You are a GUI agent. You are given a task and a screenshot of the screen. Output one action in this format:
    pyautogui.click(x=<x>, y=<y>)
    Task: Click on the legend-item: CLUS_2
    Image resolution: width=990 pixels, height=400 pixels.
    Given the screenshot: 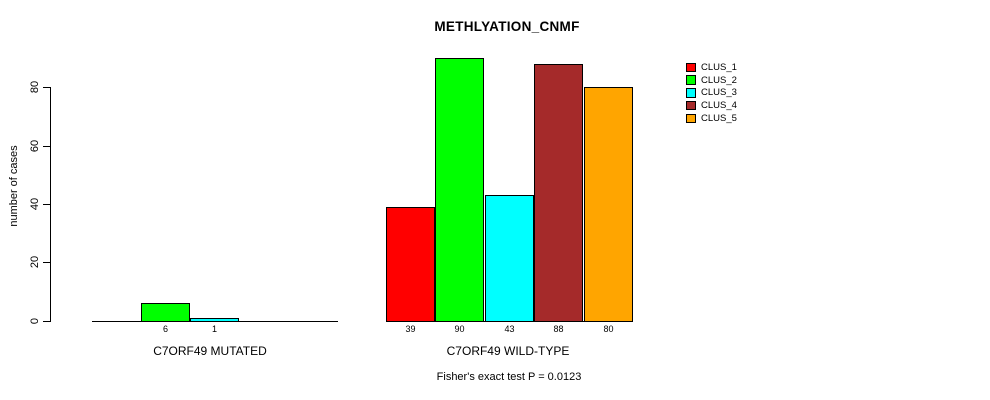 What is the action you would take?
    pyautogui.click(x=711, y=80)
    